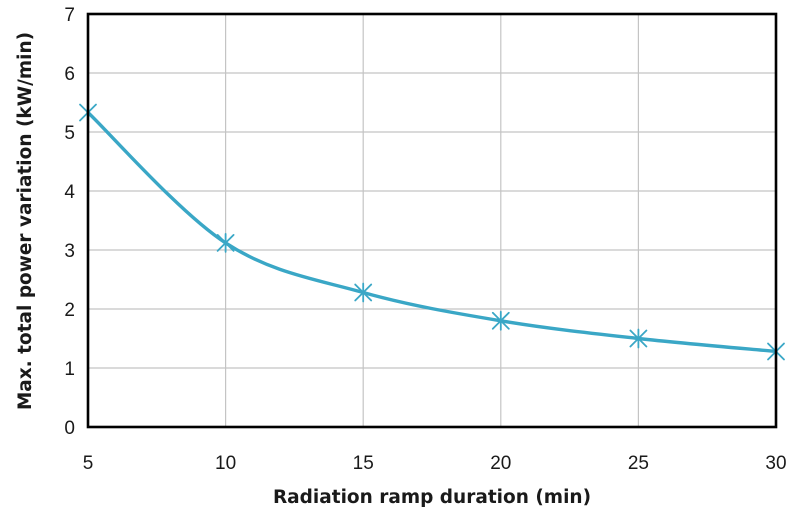 The height and width of the screenshot is (514, 790). I want to click on x-tick-labels: 5 10 15 20 25 30, so click(435, 463).